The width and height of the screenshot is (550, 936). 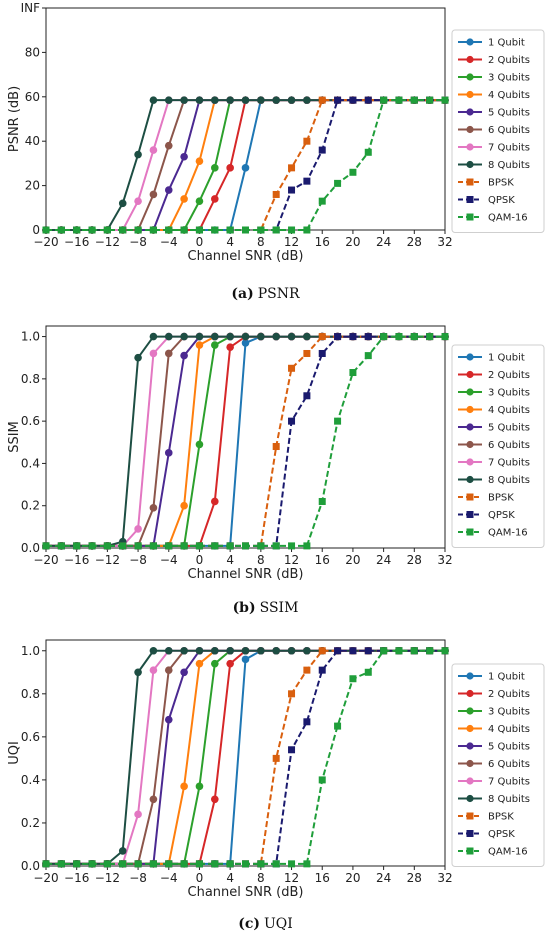 I want to click on series-1-qubit, so click(x=245, y=165).